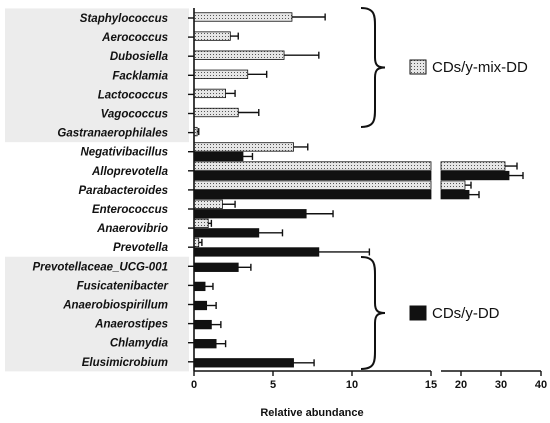  Describe the element at coordinates (312, 185) in the screenshot. I see `cds-y-mix-dd-bar-parabacteroides` at that location.